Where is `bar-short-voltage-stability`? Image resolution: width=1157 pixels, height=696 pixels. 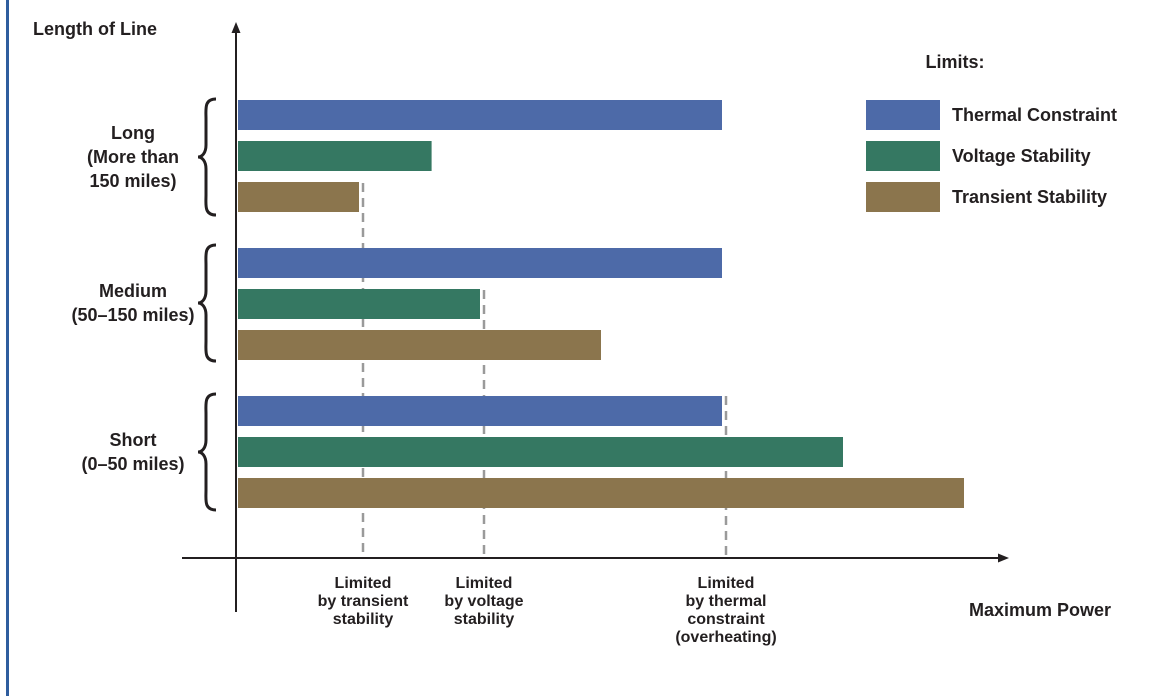
bar-short-voltage-stability is located at coordinates (540, 452).